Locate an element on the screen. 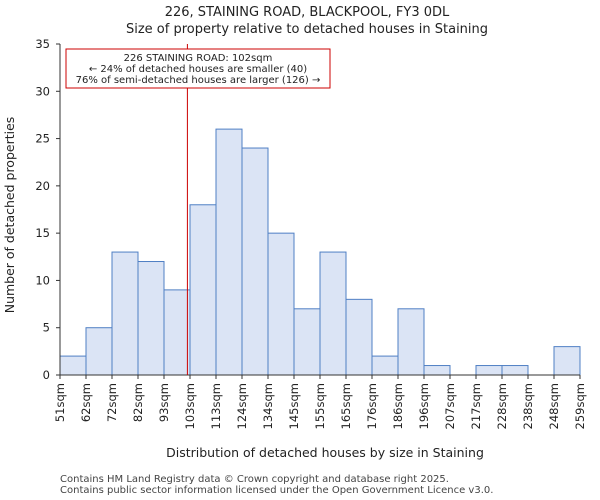 The width and height of the screenshot is (600, 500). x-tick-label: 124sqm is located at coordinates (242, 406).